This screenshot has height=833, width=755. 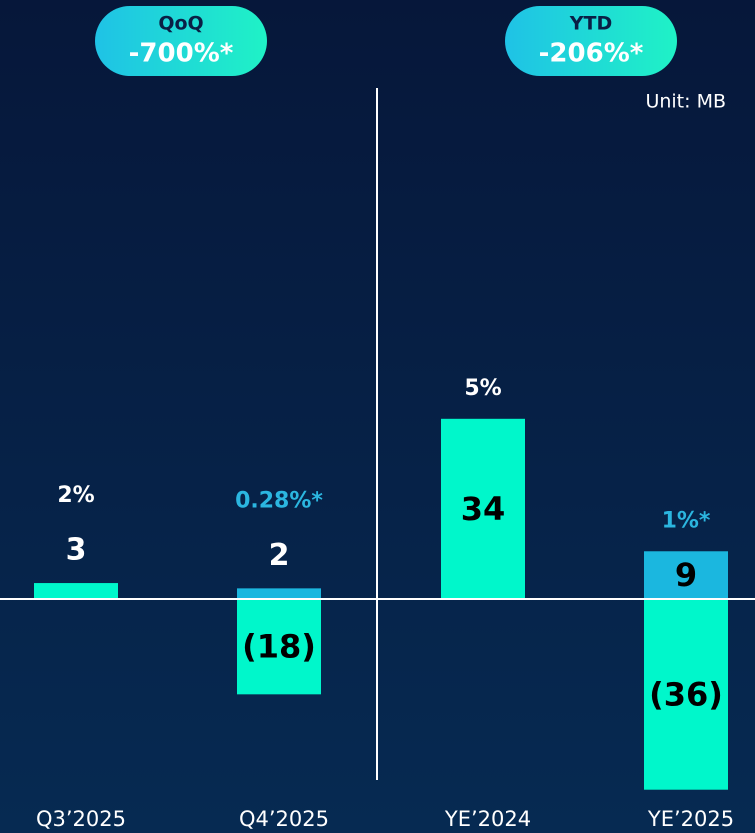 I want to click on value-label: 34, so click(x=483, y=509).